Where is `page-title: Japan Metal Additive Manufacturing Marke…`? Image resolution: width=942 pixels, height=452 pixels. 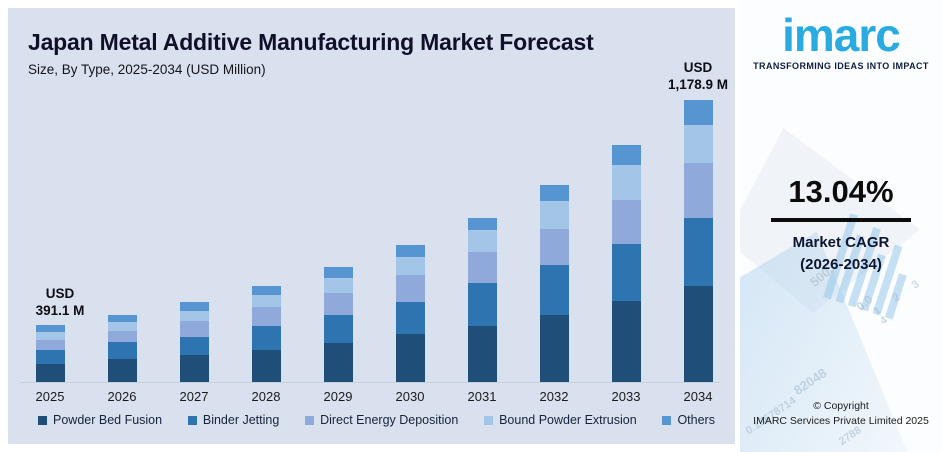
page-title: Japan Metal Additive Manufacturing Marke… is located at coordinates (311, 42).